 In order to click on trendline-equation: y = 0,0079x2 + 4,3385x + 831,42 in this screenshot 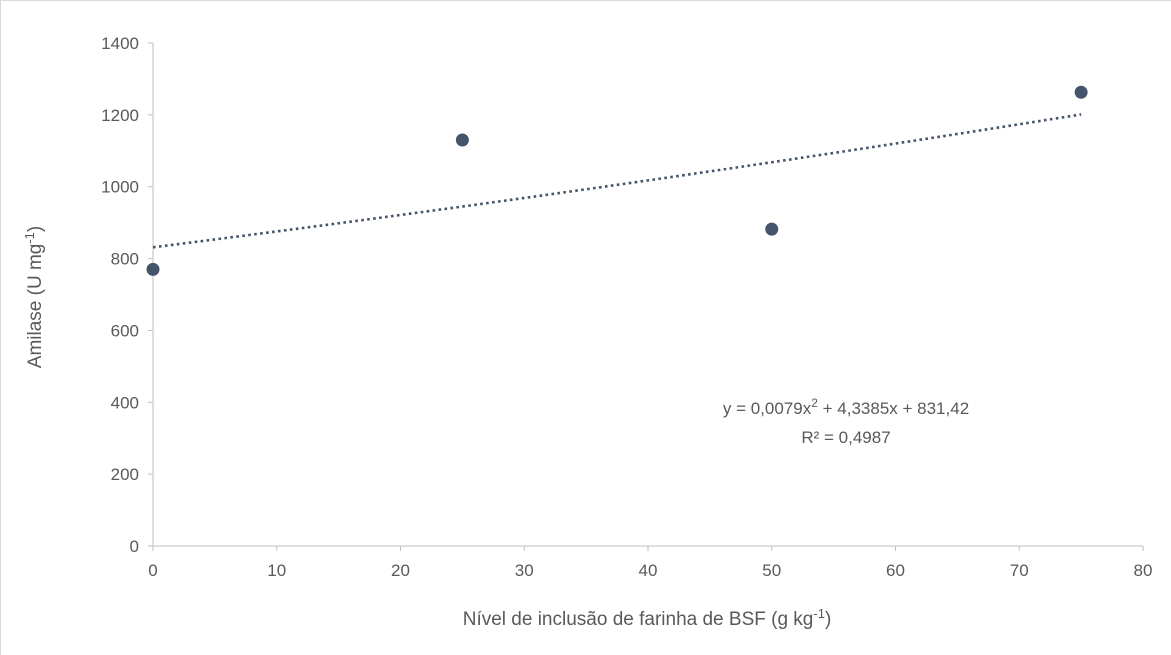, I will do `click(846, 407)`.